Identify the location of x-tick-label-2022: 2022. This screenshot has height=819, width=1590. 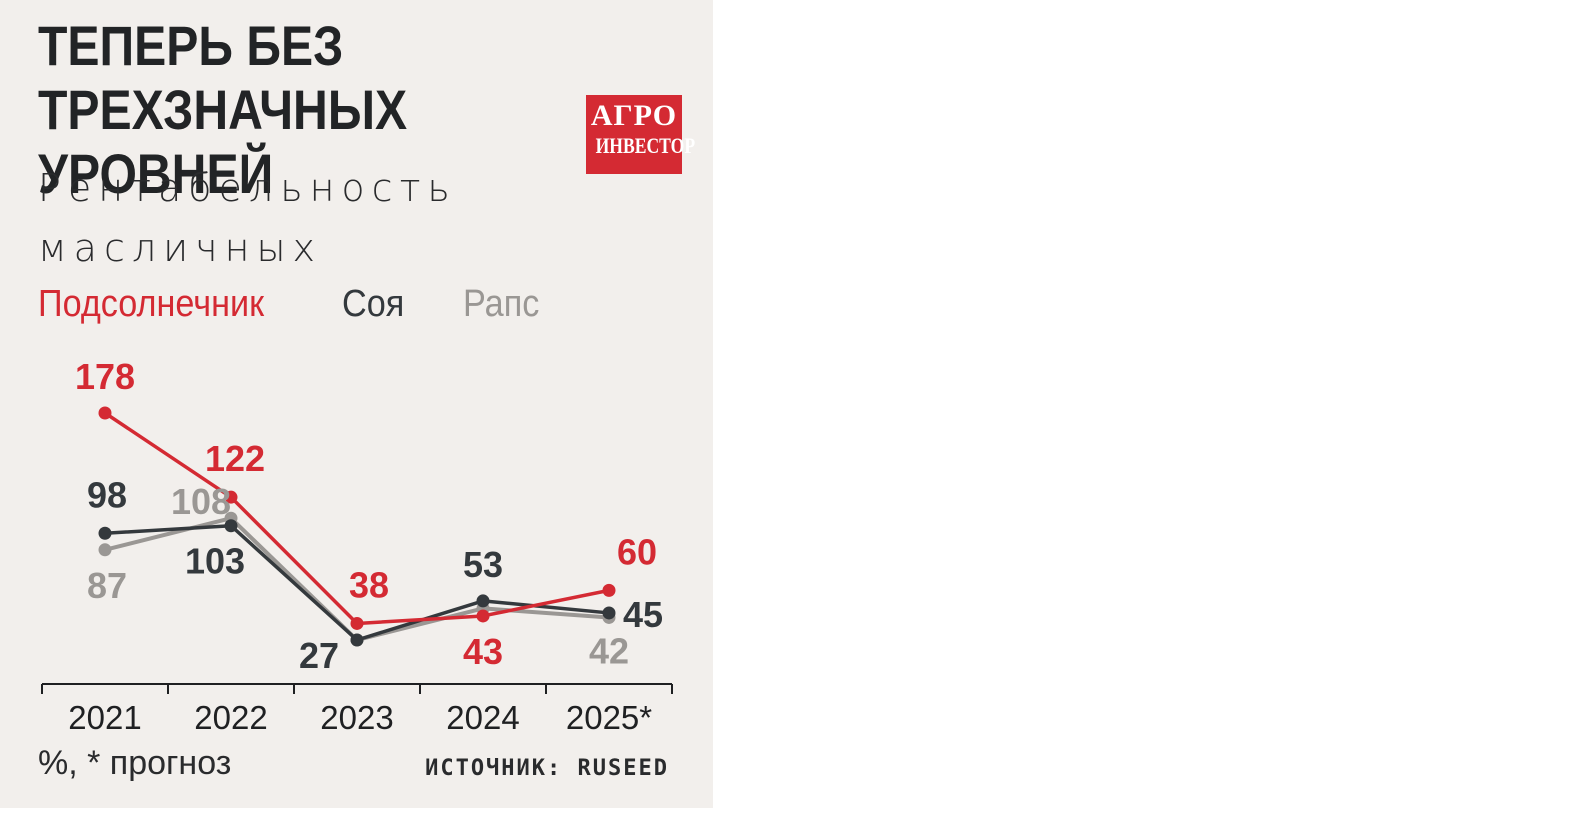
(230, 717).